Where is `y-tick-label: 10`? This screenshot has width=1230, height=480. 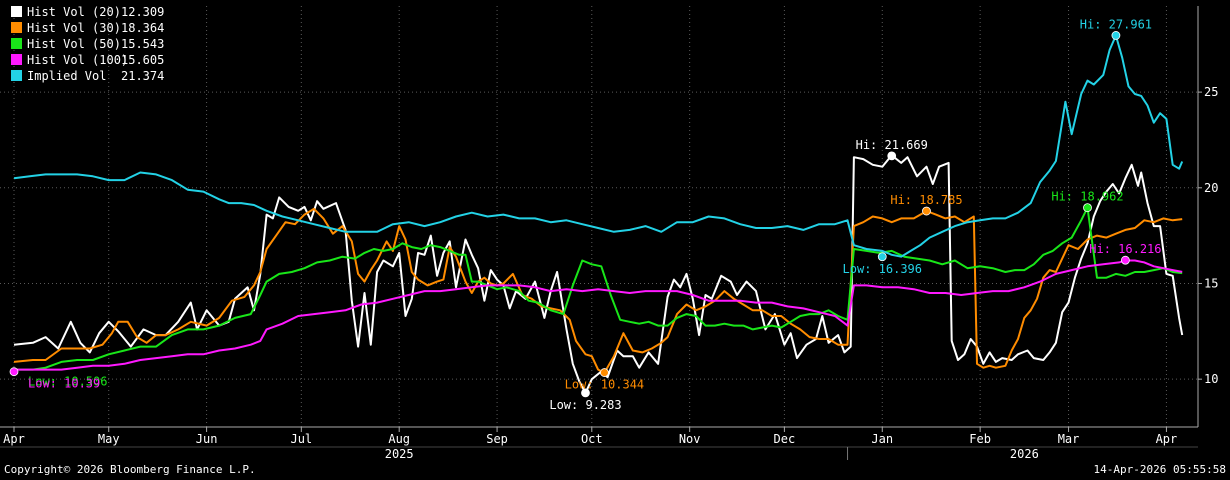 y-tick-label: 10 is located at coordinates (1211, 379).